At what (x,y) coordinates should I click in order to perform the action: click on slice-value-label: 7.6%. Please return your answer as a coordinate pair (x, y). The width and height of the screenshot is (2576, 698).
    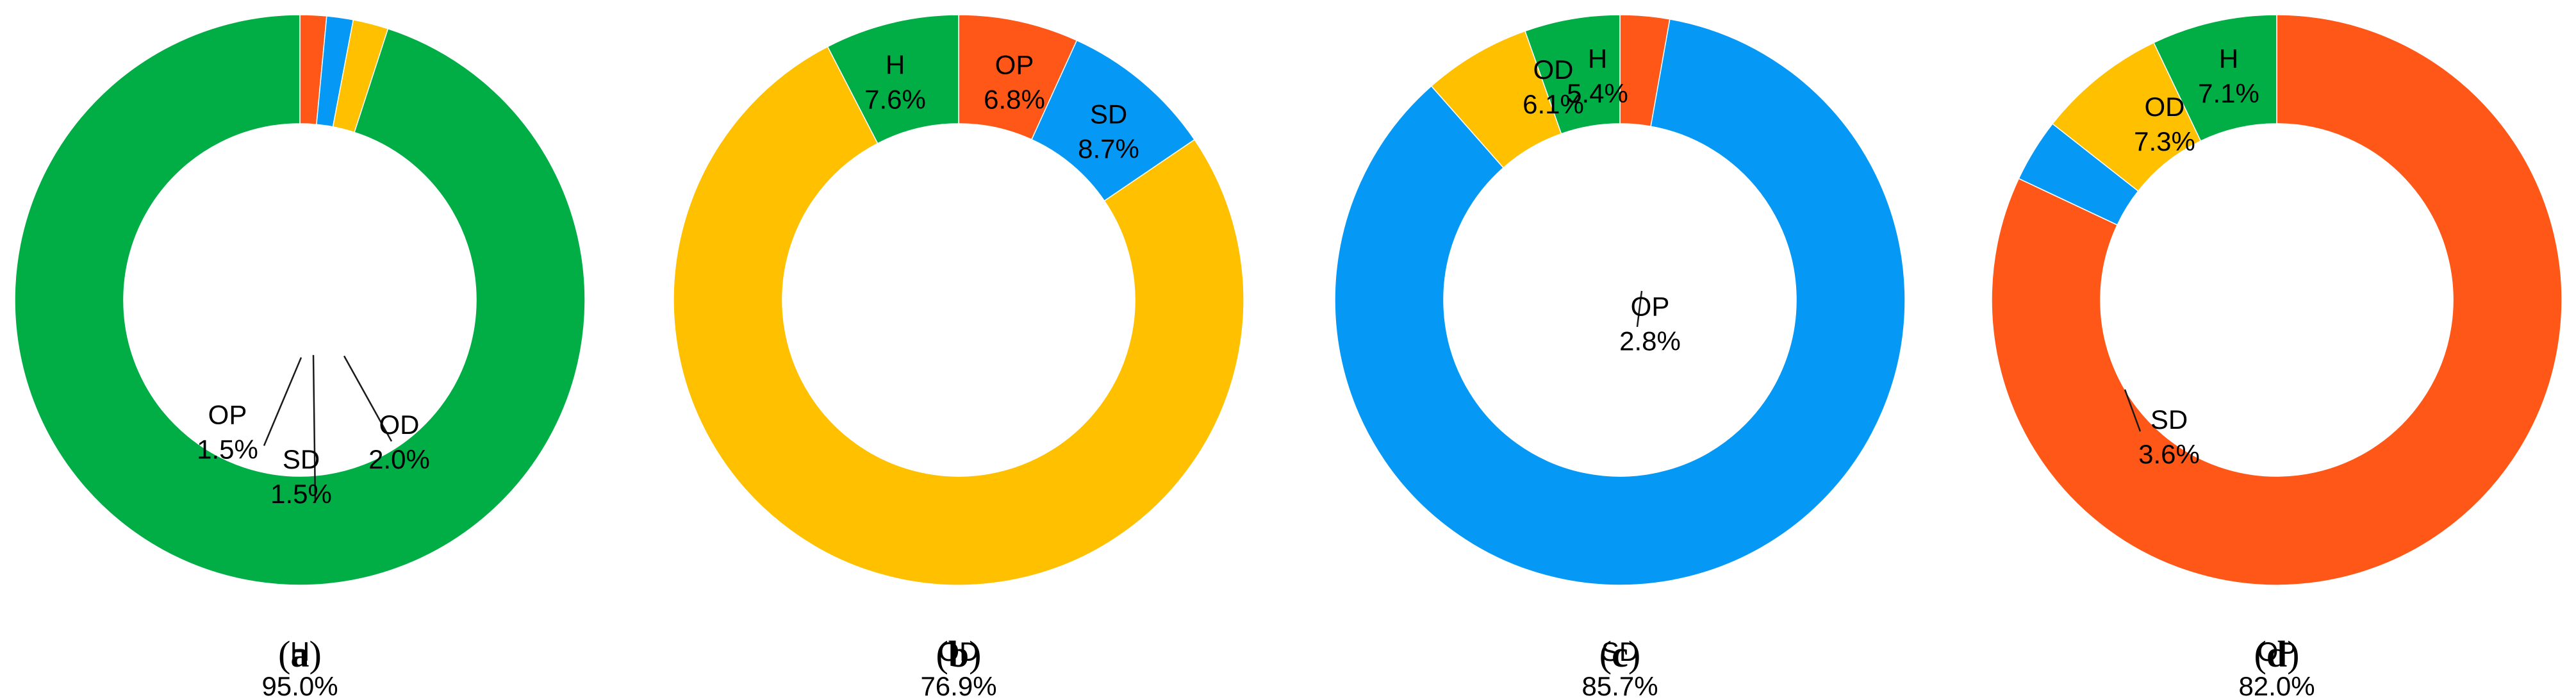
    Looking at the image, I should click on (895, 99).